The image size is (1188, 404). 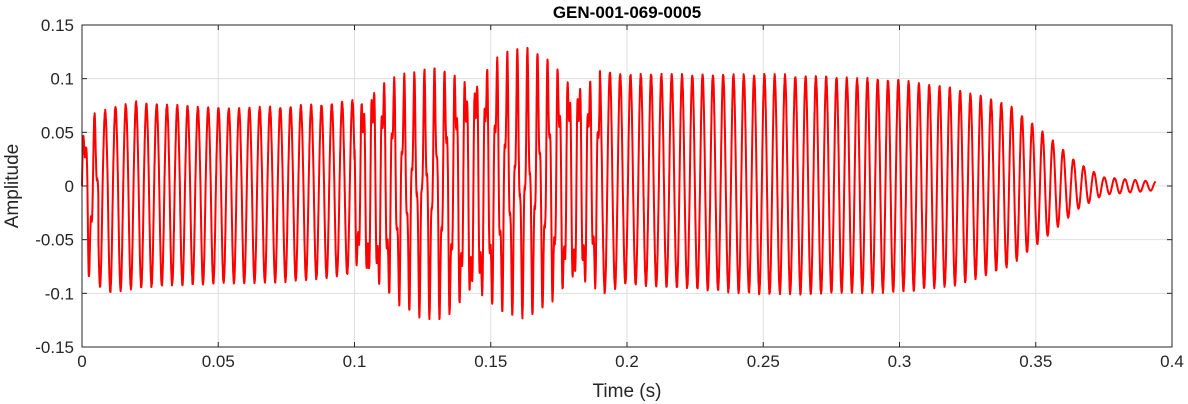 I want to click on y-tick-label: 0.15, so click(x=57, y=25).